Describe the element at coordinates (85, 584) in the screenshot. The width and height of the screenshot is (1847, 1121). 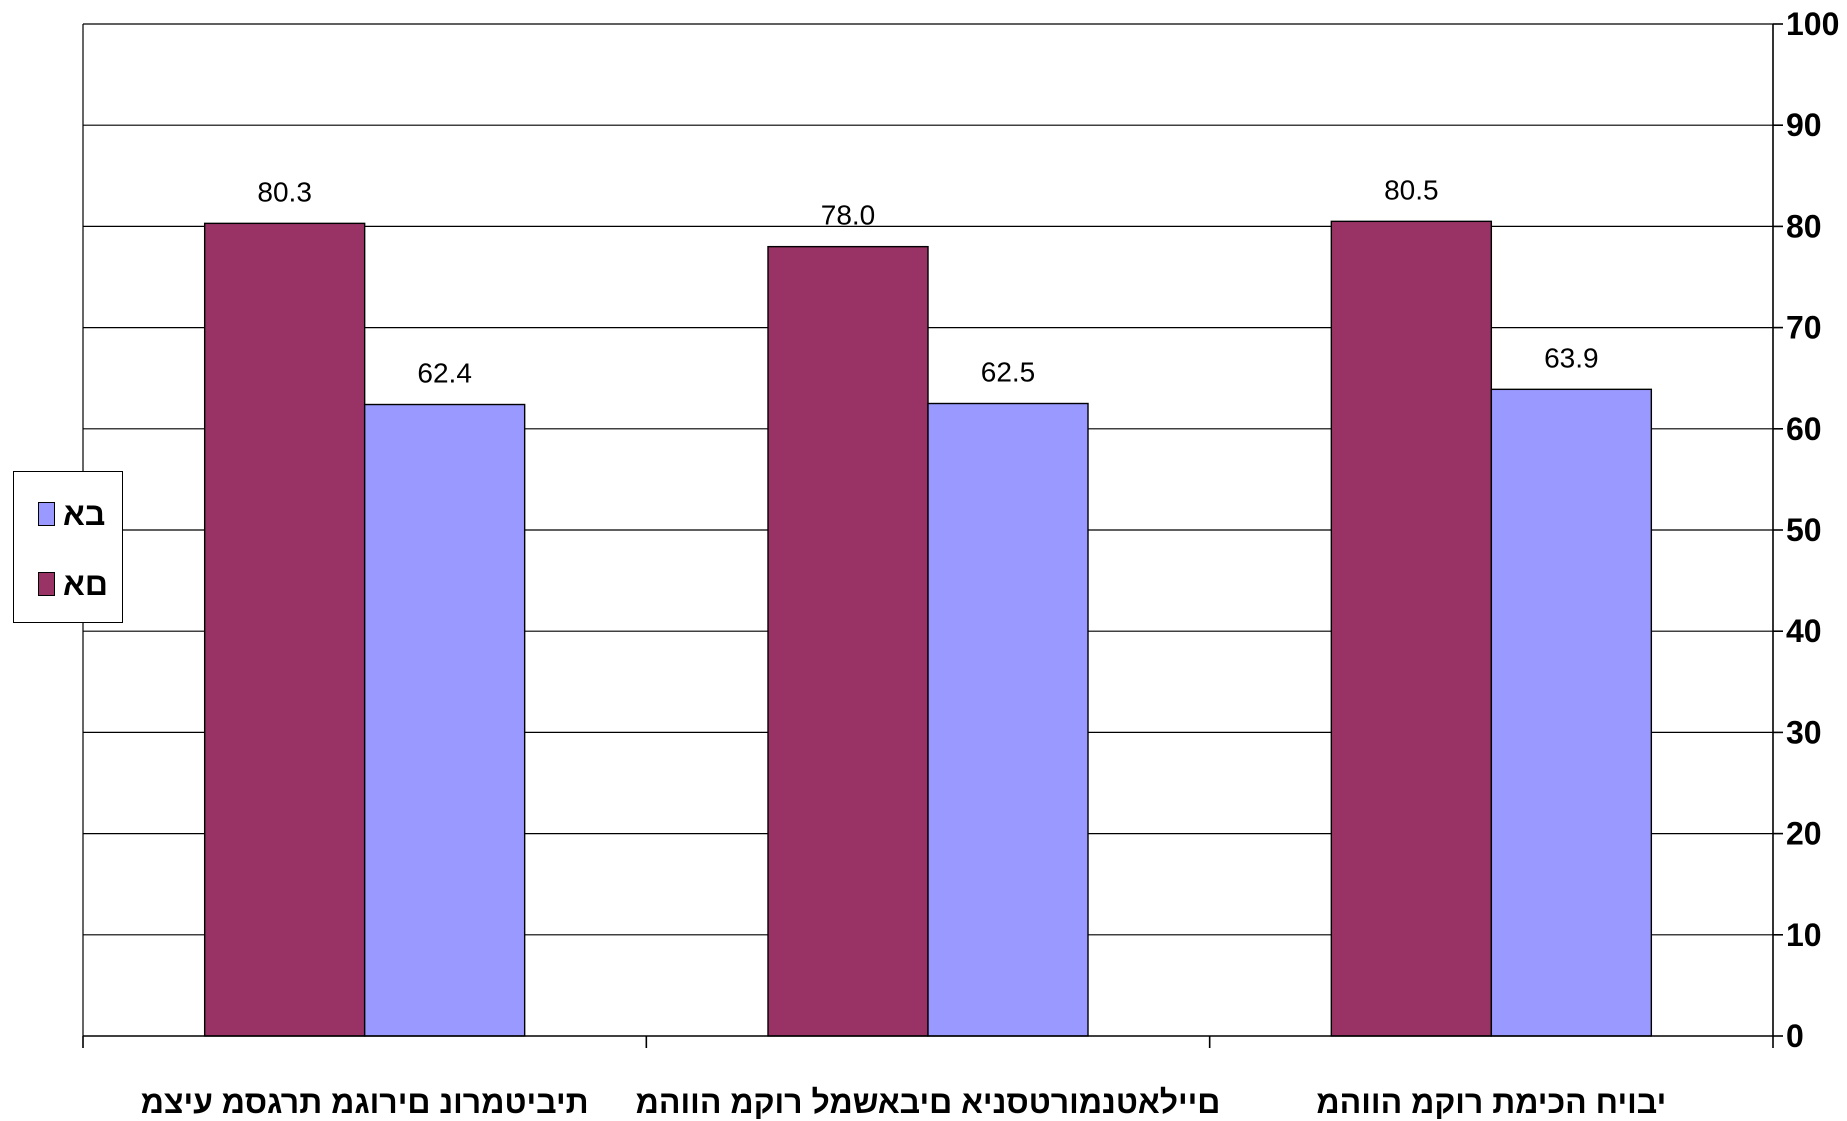
I see `legend-label-em: םא` at that location.